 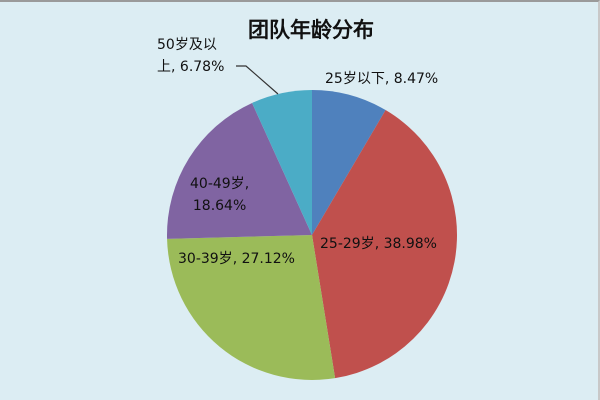 I want to click on slice-name: 25-29岁, so click(x=347, y=244).